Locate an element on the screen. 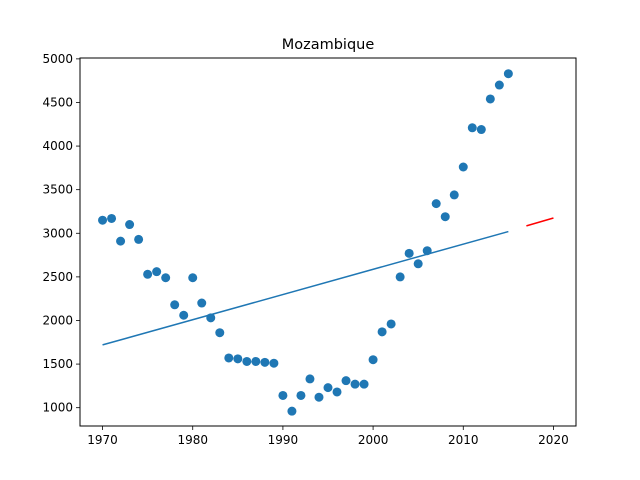 Image resolution: width=640 pixels, height=480 pixels. y-axis: 1000 1500 2000 2500 3000 3500 4000 4500 5000 is located at coordinates (61, 233).